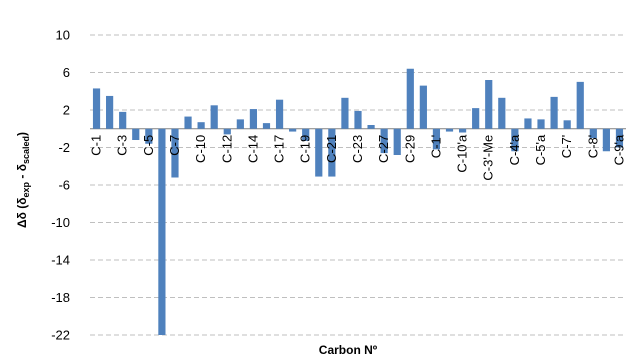  What do you see at coordinates (592, 146) in the screenshot?
I see `x-tick-label: C-8'` at bounding box center [592, 146].